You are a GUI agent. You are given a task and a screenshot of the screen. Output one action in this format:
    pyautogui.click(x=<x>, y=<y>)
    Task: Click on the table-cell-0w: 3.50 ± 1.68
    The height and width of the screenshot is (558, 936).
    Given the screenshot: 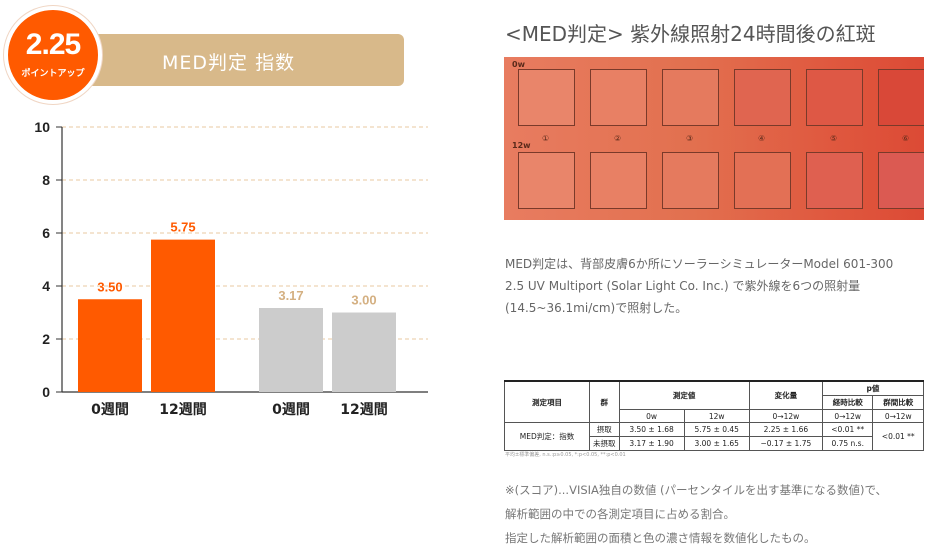 What is the action you would take?
    pyautogui.click(x=651, y=429)
    